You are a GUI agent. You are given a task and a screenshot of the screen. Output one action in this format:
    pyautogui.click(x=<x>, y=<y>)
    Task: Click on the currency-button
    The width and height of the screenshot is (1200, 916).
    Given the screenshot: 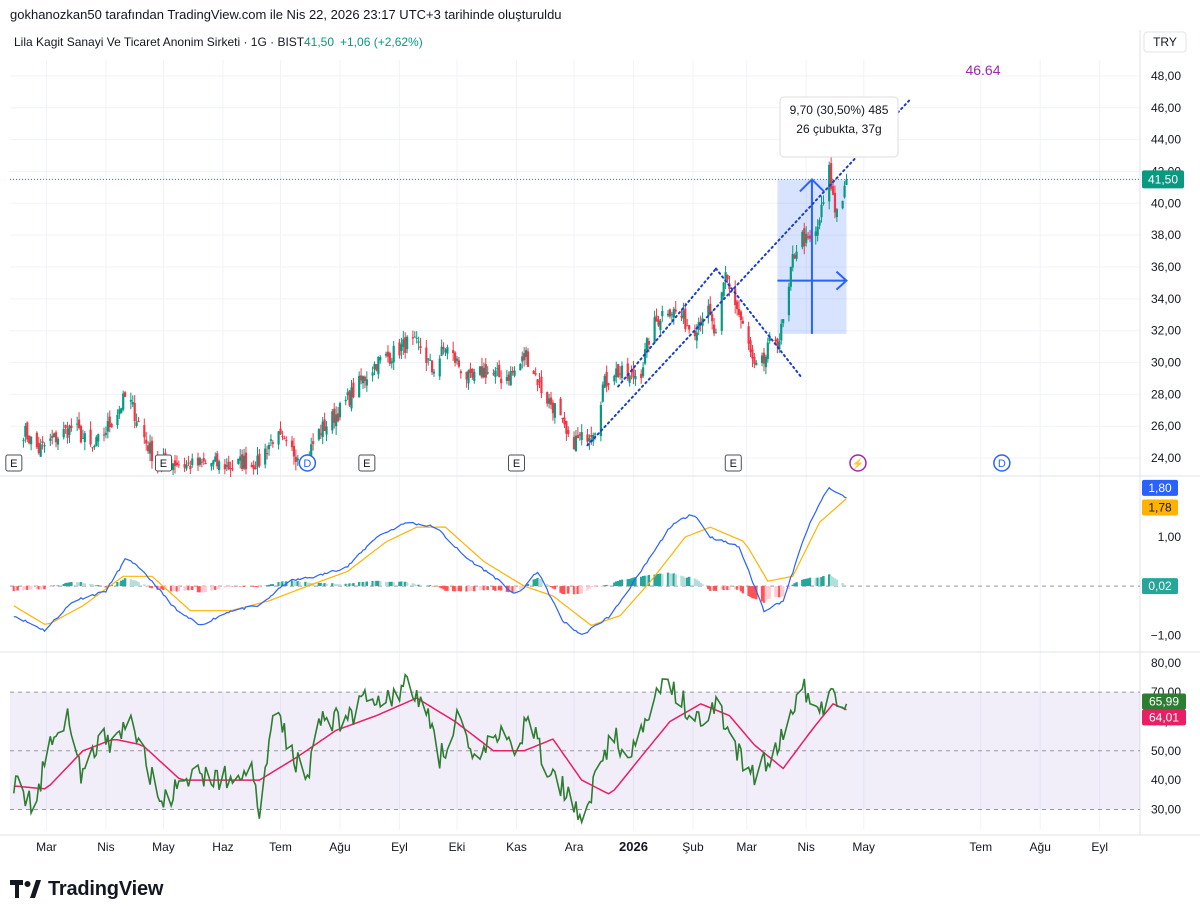 What is the action you would take?
    pyautogui.click(x=1165, y=42)
    